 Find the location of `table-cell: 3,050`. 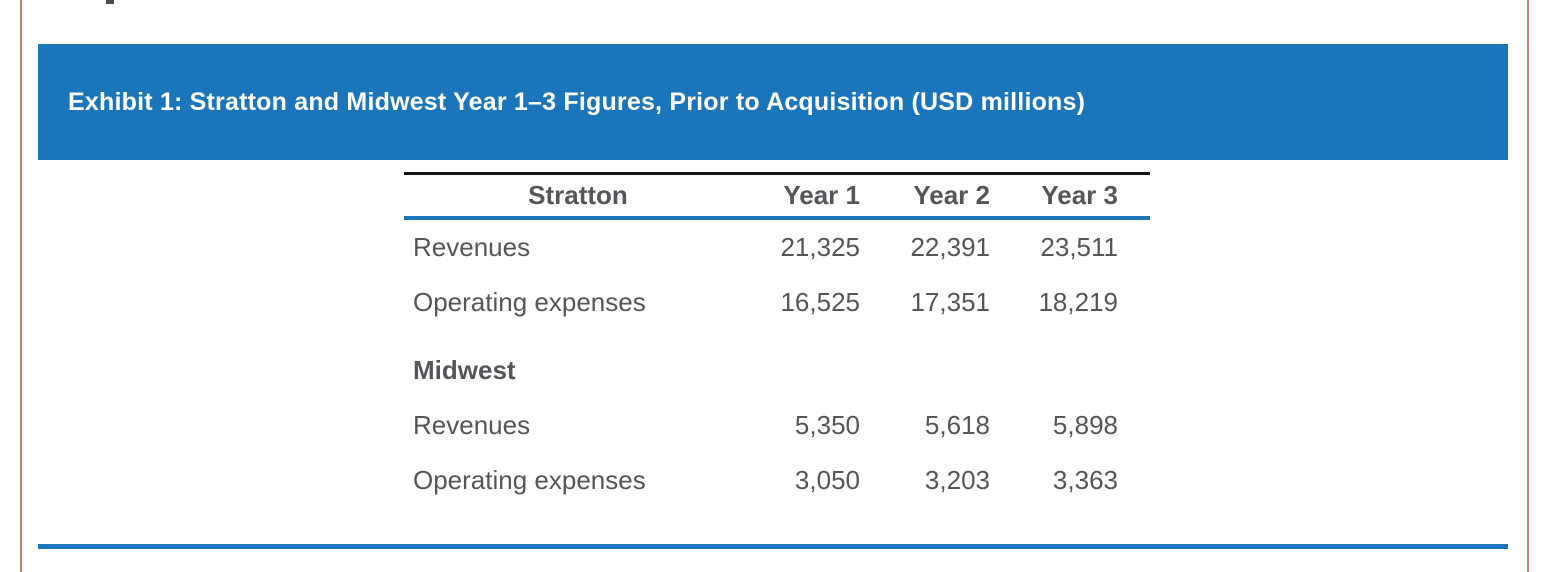

table-cell: 3,050 is located at coordinates (827, 480).